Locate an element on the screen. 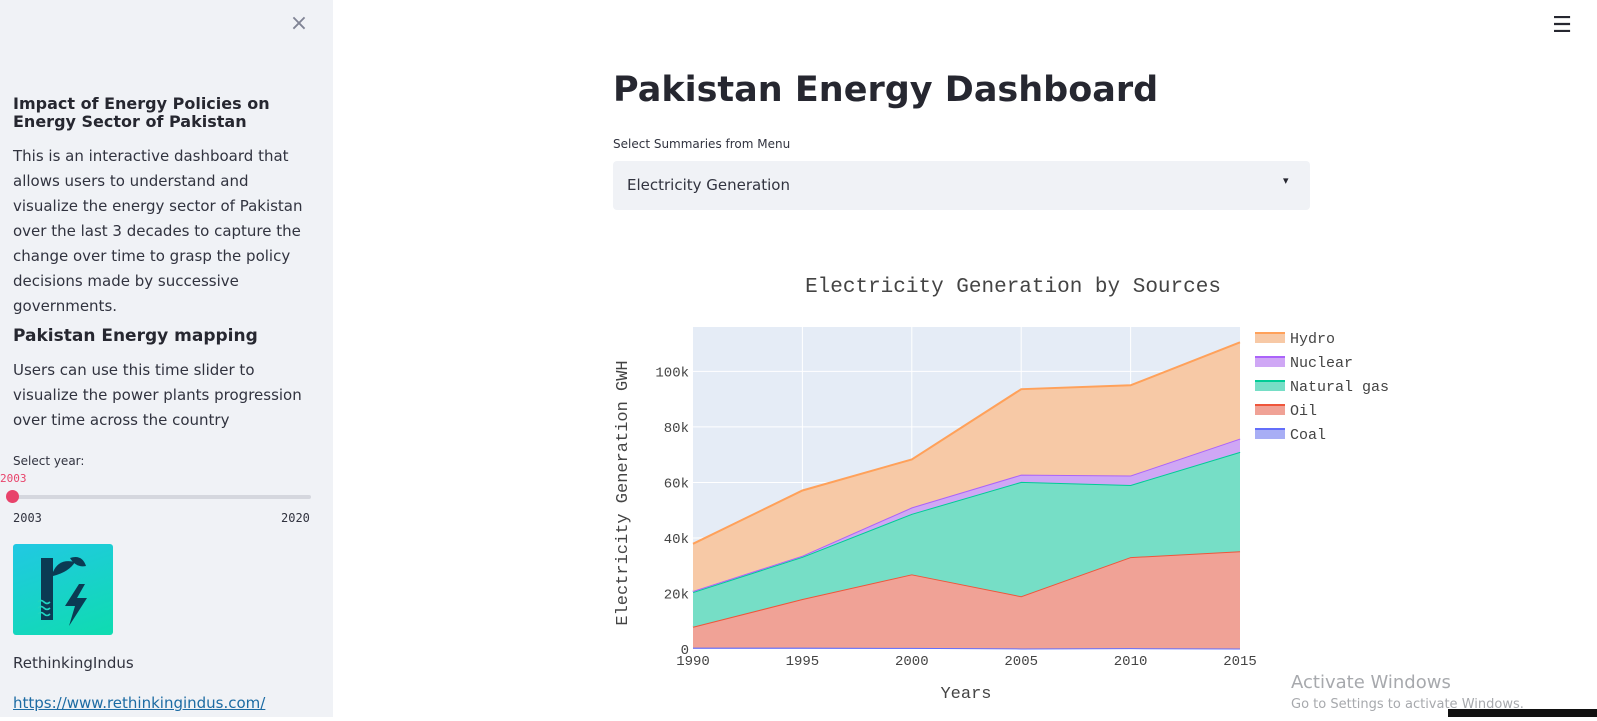  legend-item-hydro: Hydro is located at coordinates (1295, 339).